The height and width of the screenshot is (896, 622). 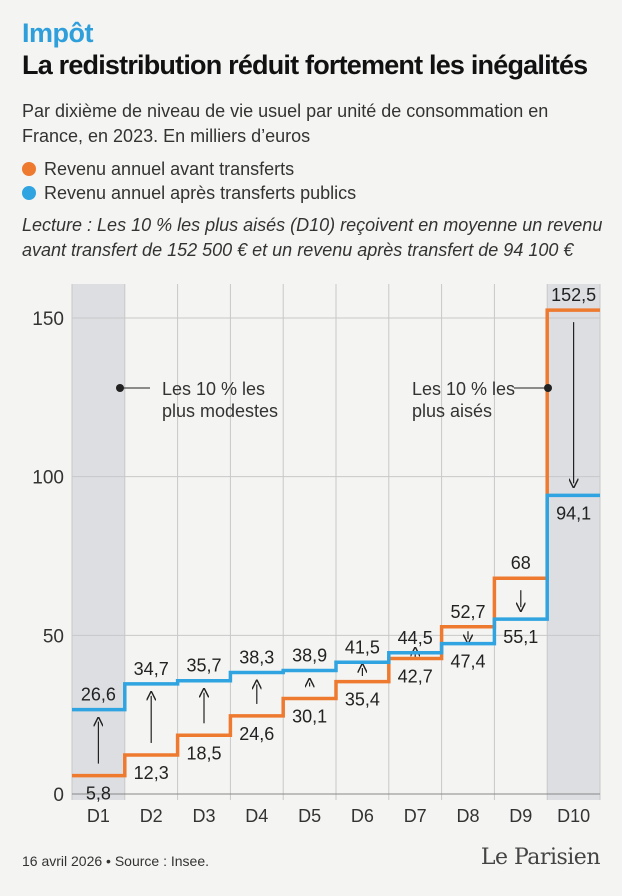 What do you see at coordinates (220, 411) in the screenshot?
I see `annotation-left-line2: plus modestes` at bounding box center [220, 411].